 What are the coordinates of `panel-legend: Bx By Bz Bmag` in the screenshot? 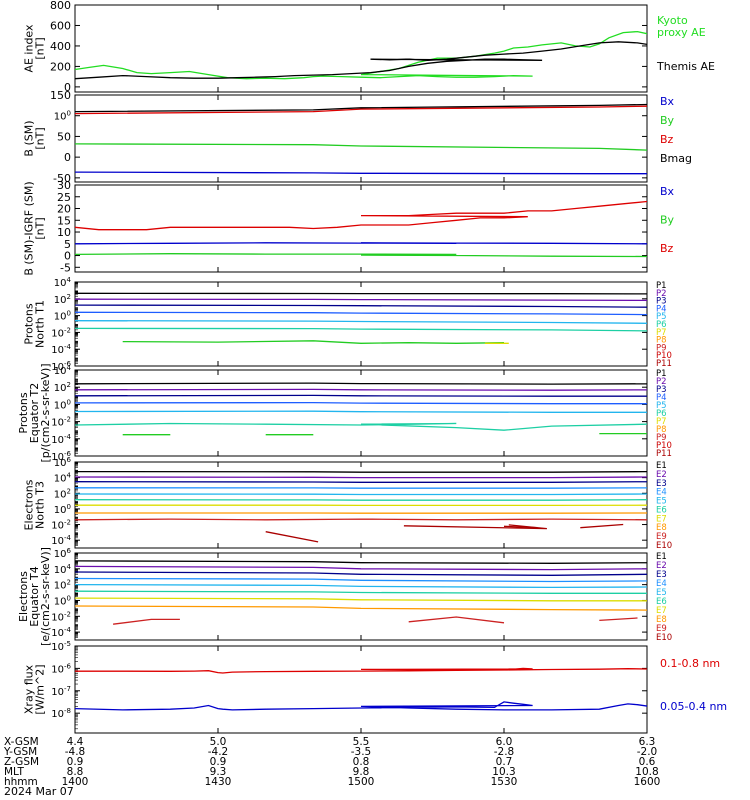 It's located at (676, 130).